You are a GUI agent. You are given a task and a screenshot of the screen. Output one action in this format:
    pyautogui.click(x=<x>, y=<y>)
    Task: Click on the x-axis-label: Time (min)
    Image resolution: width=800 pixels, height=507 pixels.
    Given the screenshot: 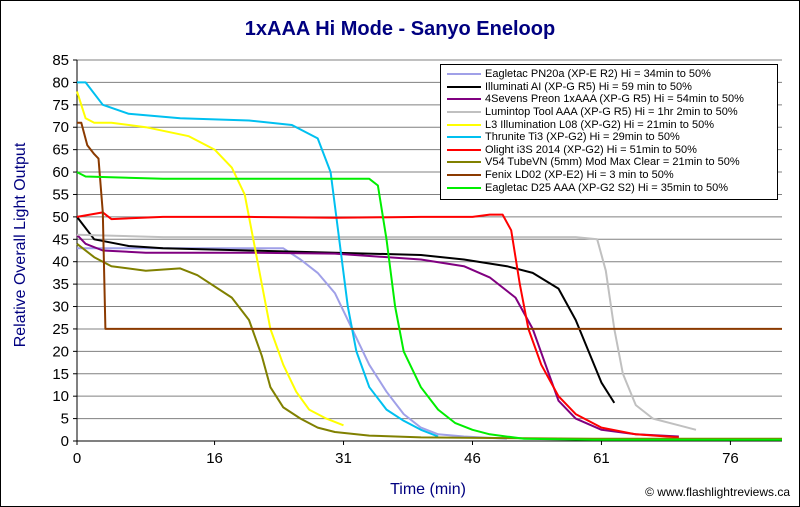 What is the action you would take?
    pyautogui.click(x=428, y=489)
    